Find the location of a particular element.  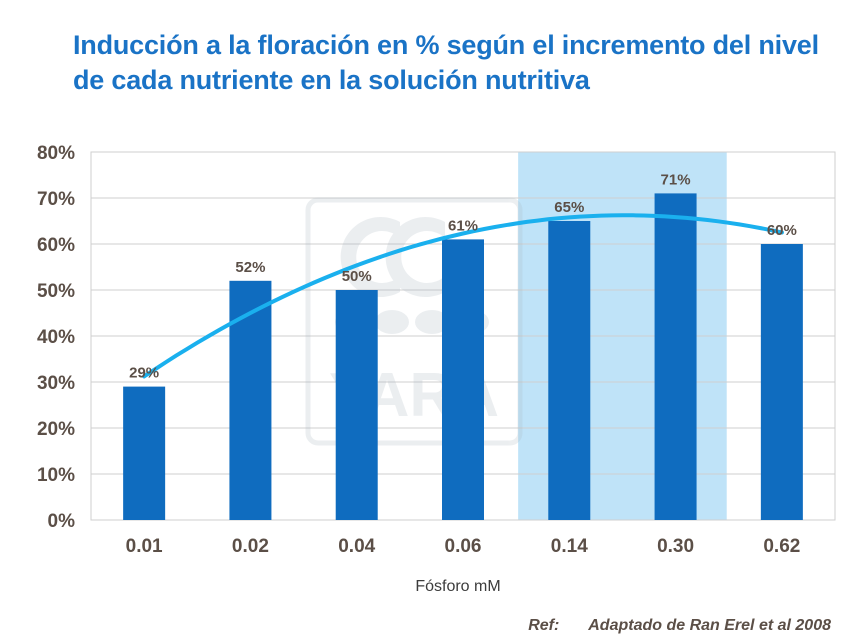

data-label: 29% is located at coordinates (144, 373).